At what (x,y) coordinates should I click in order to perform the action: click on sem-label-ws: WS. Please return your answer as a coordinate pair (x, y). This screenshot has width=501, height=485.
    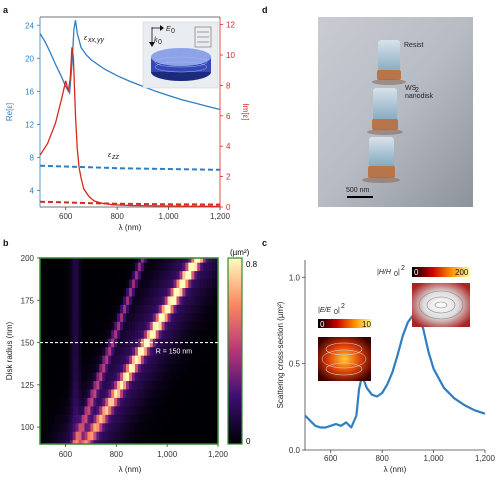
    Looking at the image, I should click on (411, 88).